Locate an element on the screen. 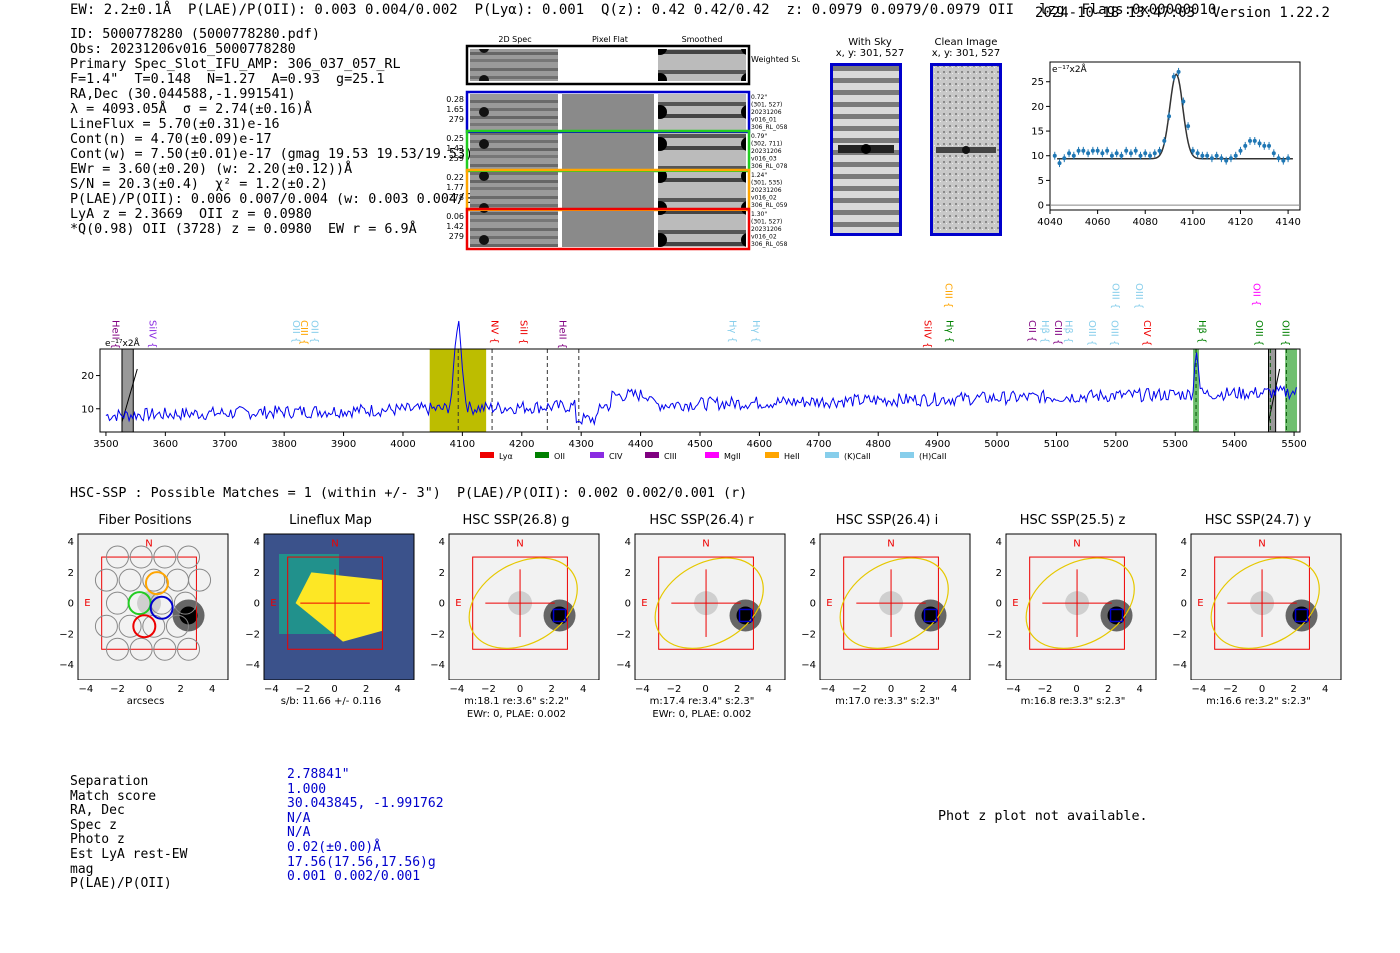 This screenshot has width=1400, height=953. x-tick-label: 4600 is located at coordinates (759, 444).